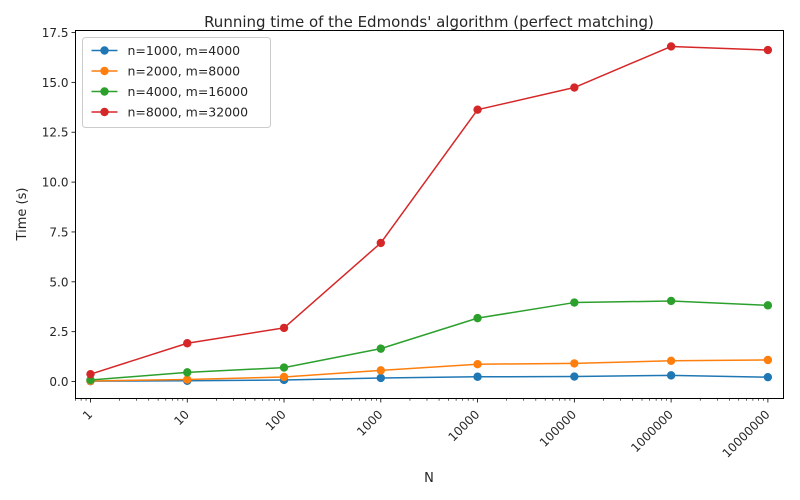 The height and width of the screenshot is (500, 800). What do you see at coordinates (58, 382) in the screenshot?
I see `y-tick-label: 0.0` at bounding box center [58, 382].